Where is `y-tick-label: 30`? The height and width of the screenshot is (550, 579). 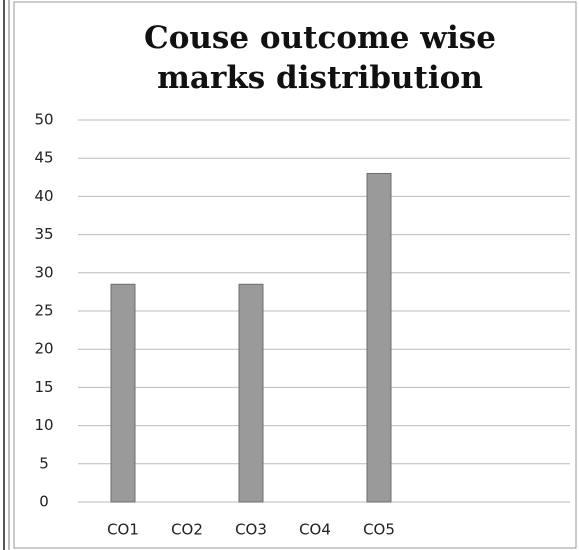 y-tick-label: 30 is located at coordinates (43, 272).